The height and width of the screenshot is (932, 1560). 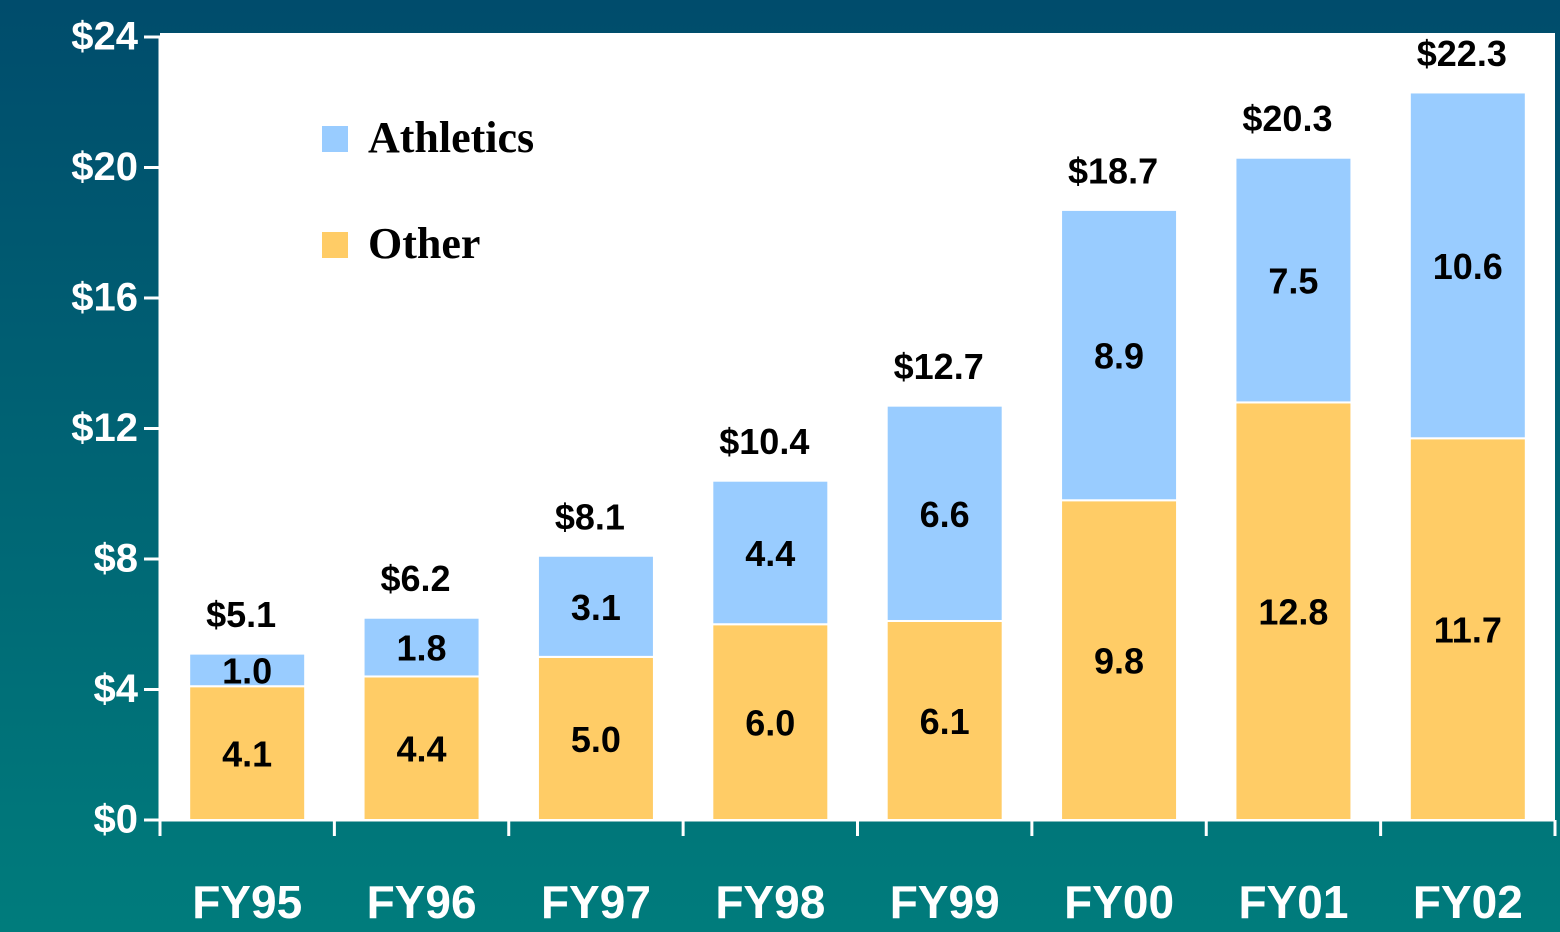 What do you see at coordinates (596, 902) in the screenshot?
I see `x-tick-label: FY97` at bounding box center [596, 902].